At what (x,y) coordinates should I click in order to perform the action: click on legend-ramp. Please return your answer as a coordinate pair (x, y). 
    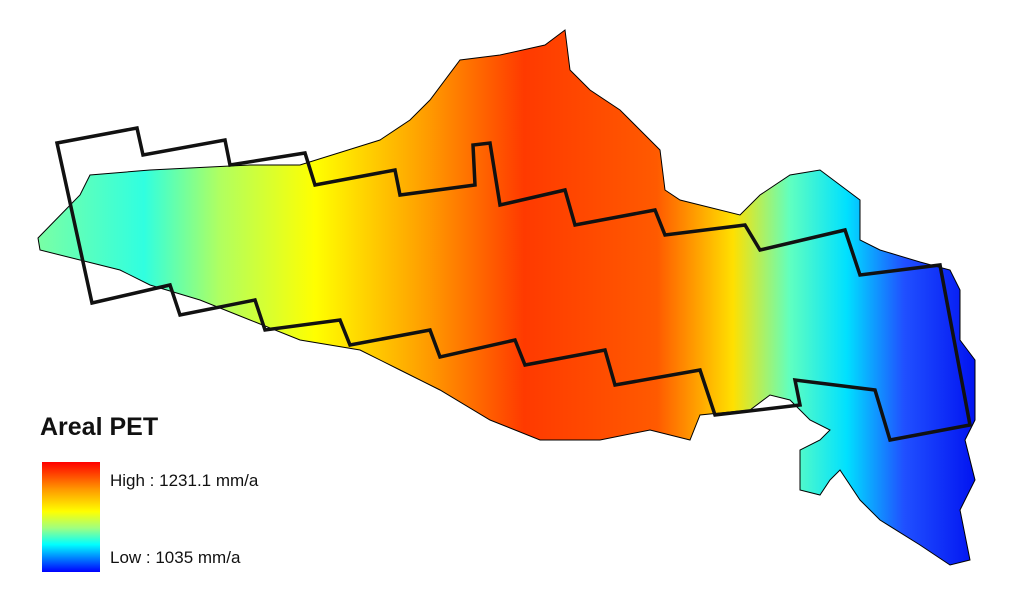
    Looking at the image, I should click on (71, 517).